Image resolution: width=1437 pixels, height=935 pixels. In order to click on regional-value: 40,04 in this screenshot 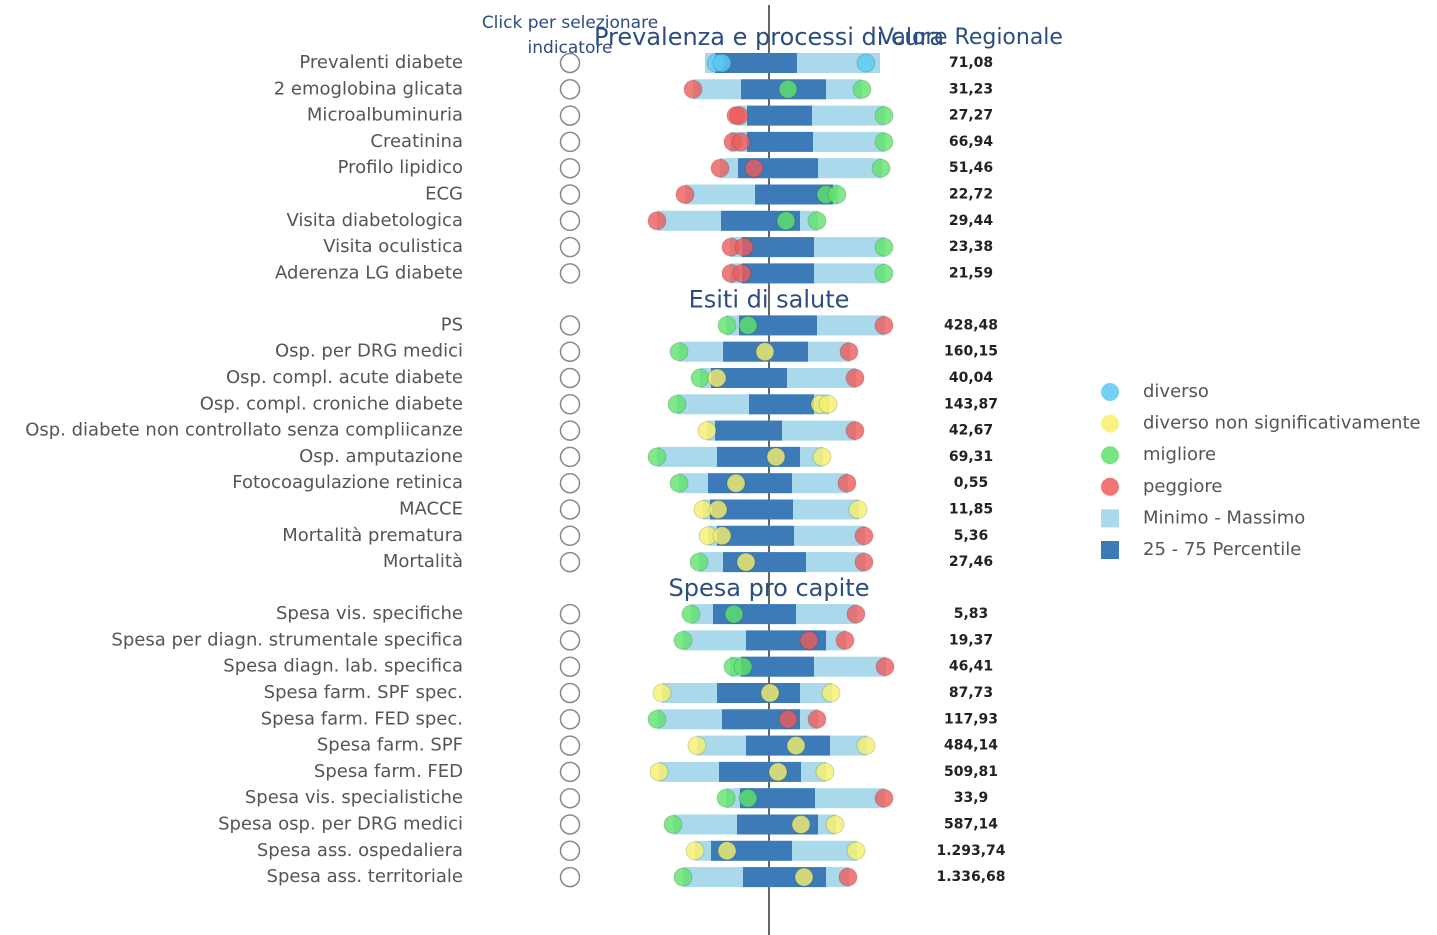, I will do `click(971, 378)`.